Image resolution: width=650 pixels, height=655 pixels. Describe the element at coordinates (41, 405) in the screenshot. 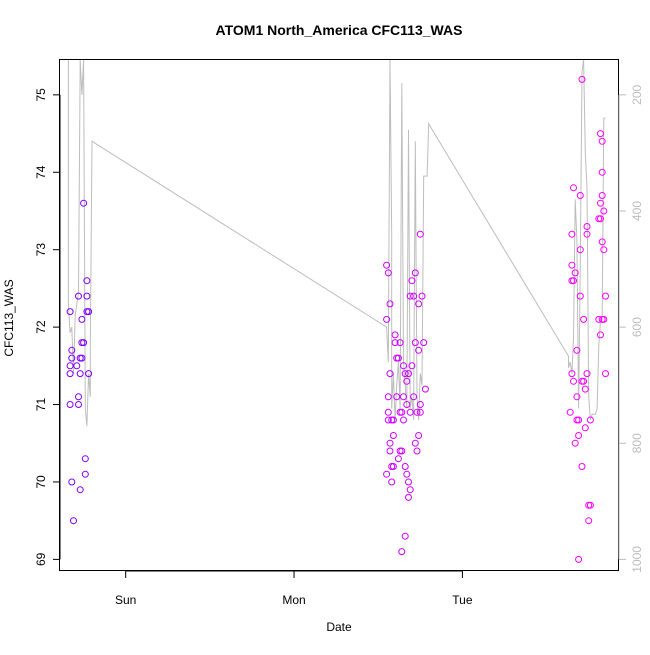

I see `y-tick-label: 71` at that location.